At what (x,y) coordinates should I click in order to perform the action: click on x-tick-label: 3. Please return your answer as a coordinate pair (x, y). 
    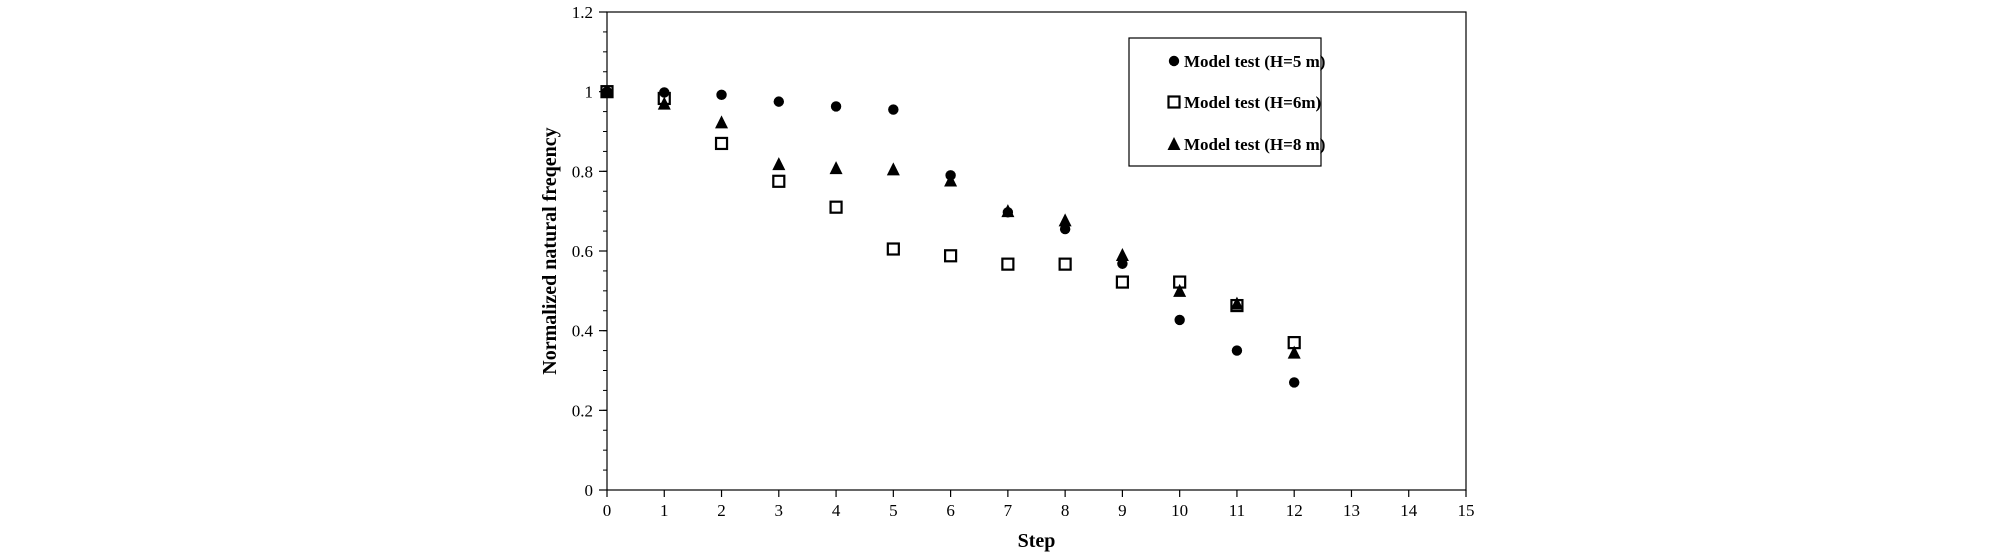
    Looking at the image, I should click on (779, 510).